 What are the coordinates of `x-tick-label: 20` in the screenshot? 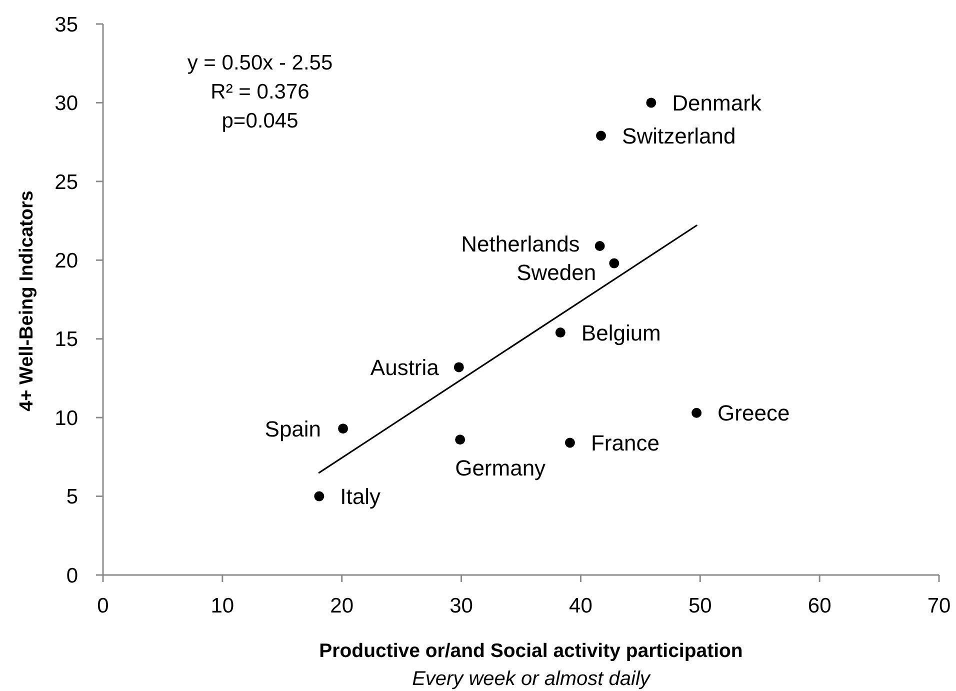 It's located at (342, 606).